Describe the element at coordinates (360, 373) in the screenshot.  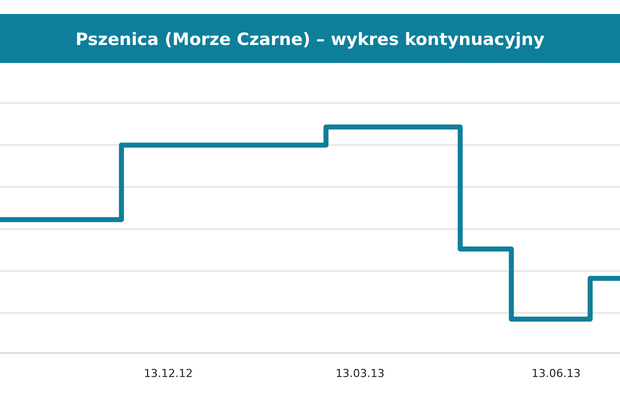
I see `x-tick-label: 13.03.13` at that location.